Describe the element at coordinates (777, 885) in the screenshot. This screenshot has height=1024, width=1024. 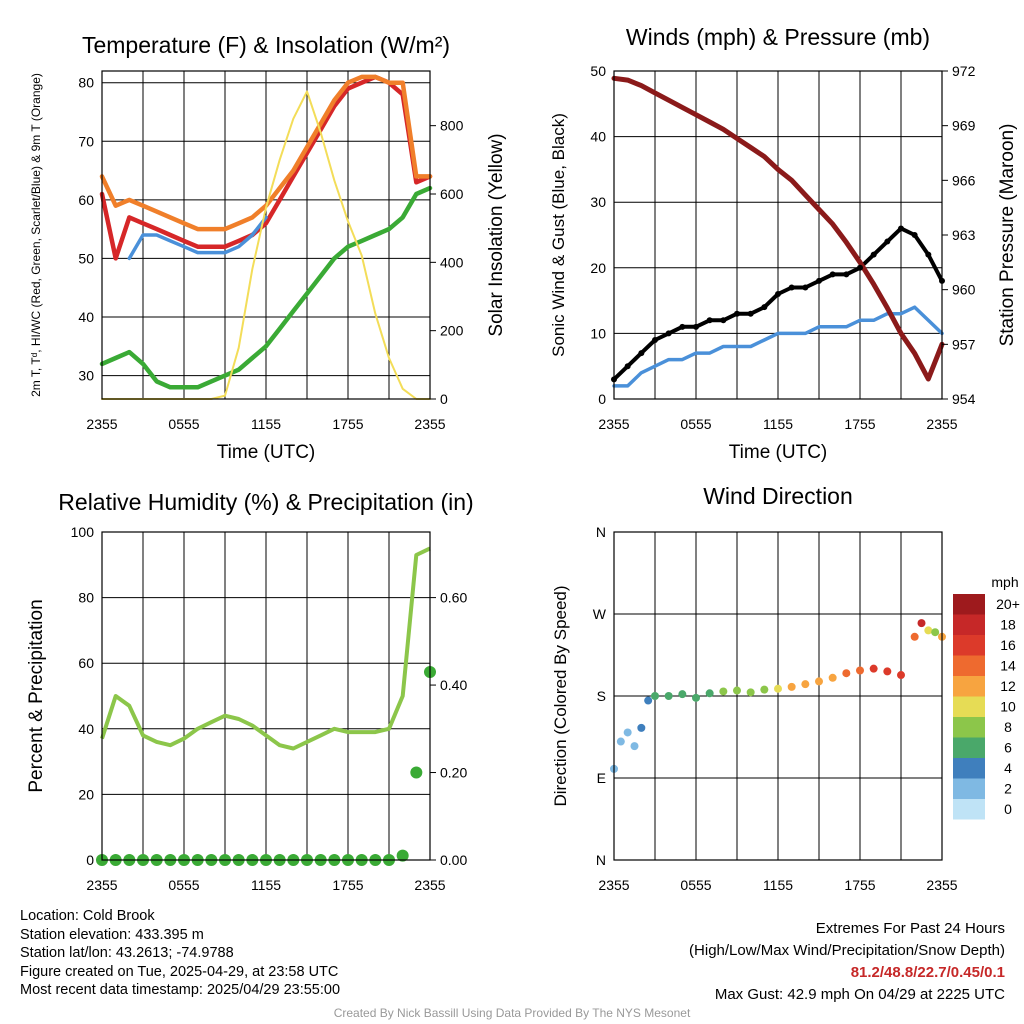
I see `wind-direction-x-ticks: 2355 0555 1155 1755 2355` at that location.